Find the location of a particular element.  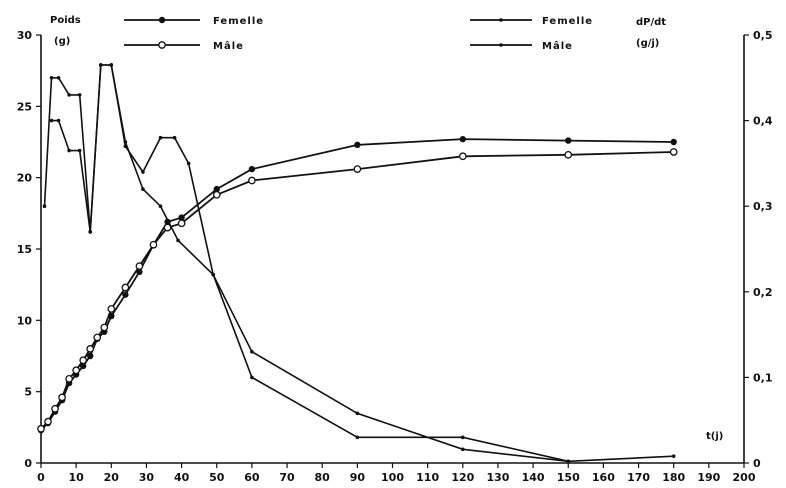

x-tick-label: 20 is located at coordinates (112, 477).